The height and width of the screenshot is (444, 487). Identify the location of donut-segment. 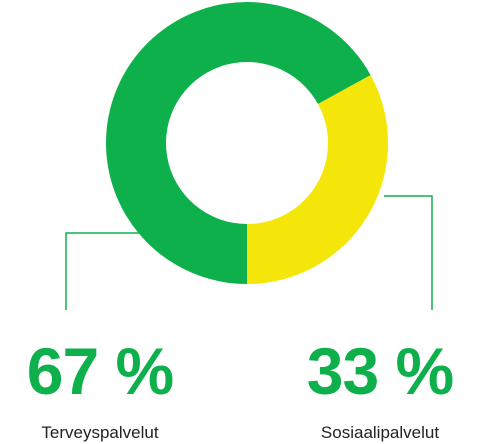
(318, 180).